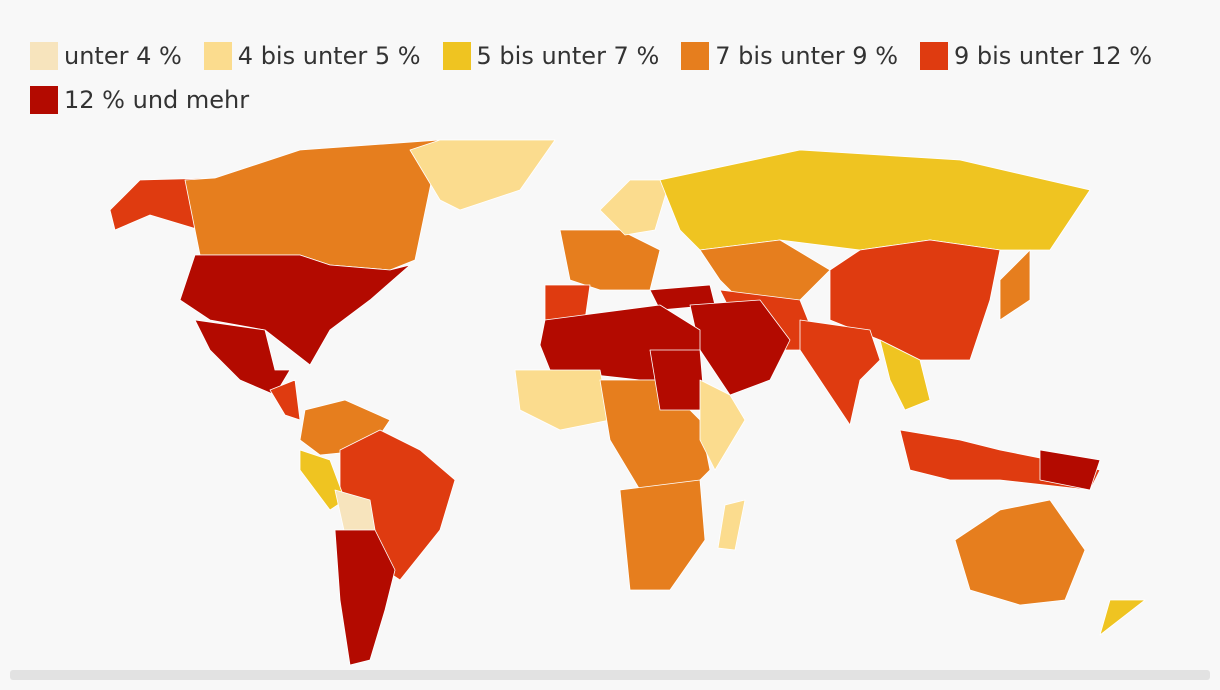  I want to click on legend-label: 9 bis unter 12 %, so click(1053, 56).